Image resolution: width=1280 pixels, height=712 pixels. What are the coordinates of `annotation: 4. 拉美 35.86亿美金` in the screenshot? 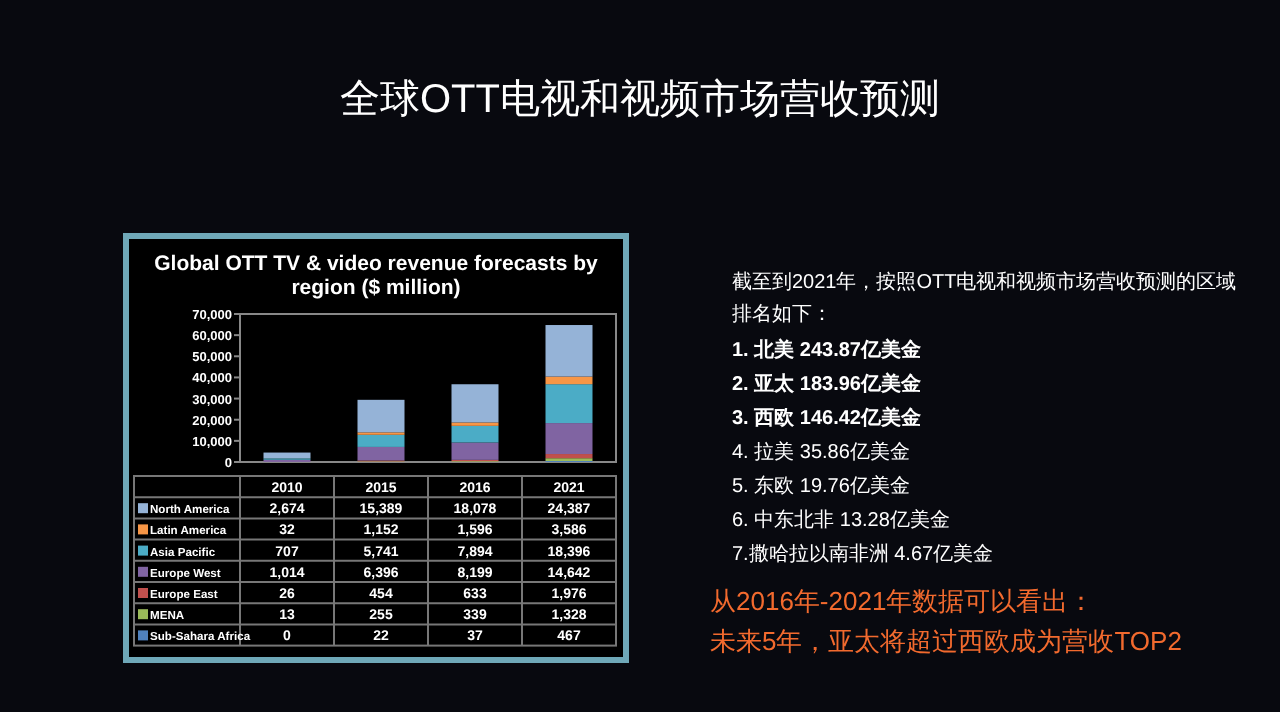 It's located at (822, 453).